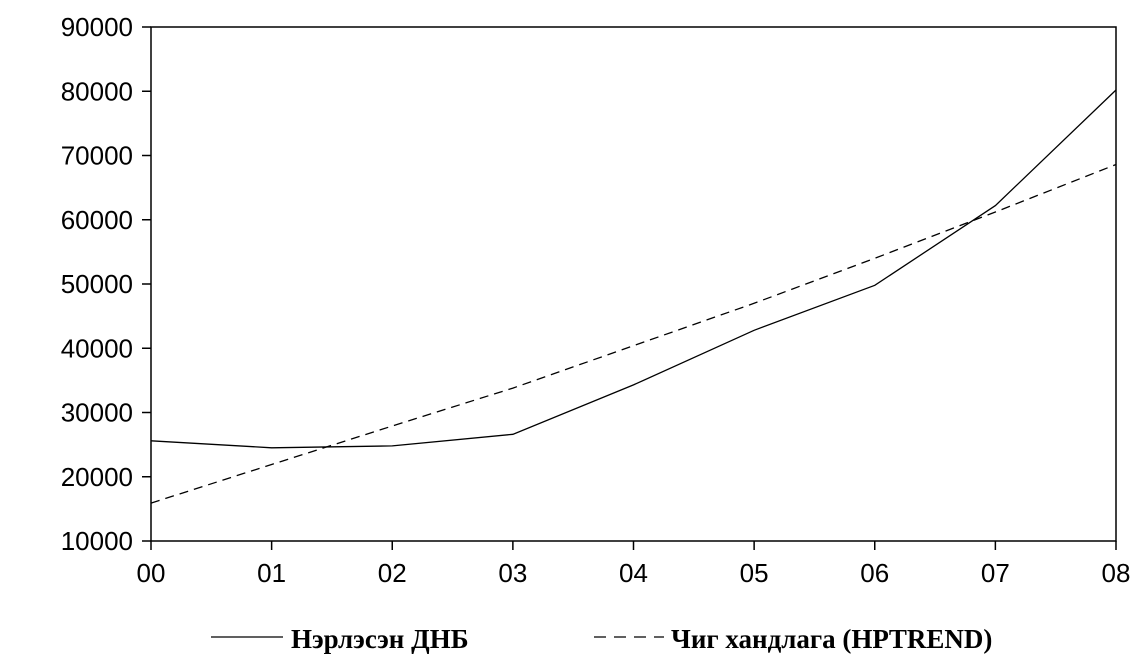  I want to click on x-tick-label: 07, so click(995, 573).